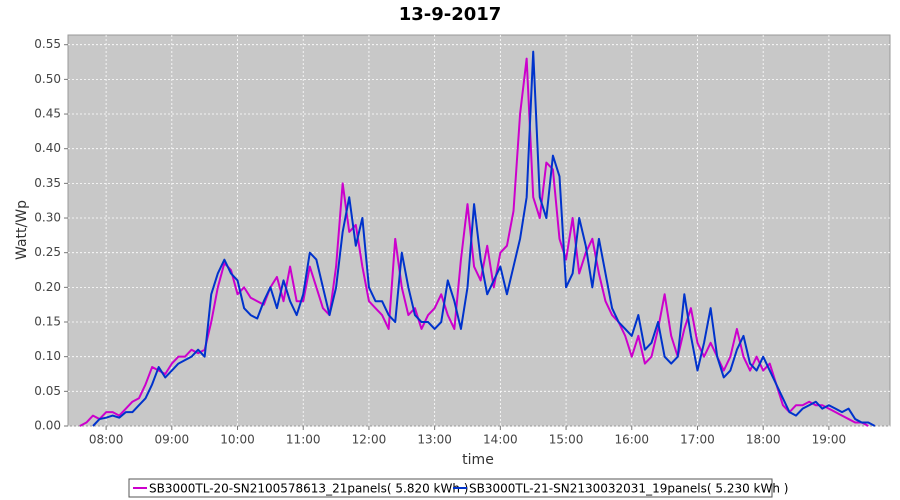 The width and height of the screenshot is (900, 500). I want to click on y-tick-label: 0.15, so click(47, 322).